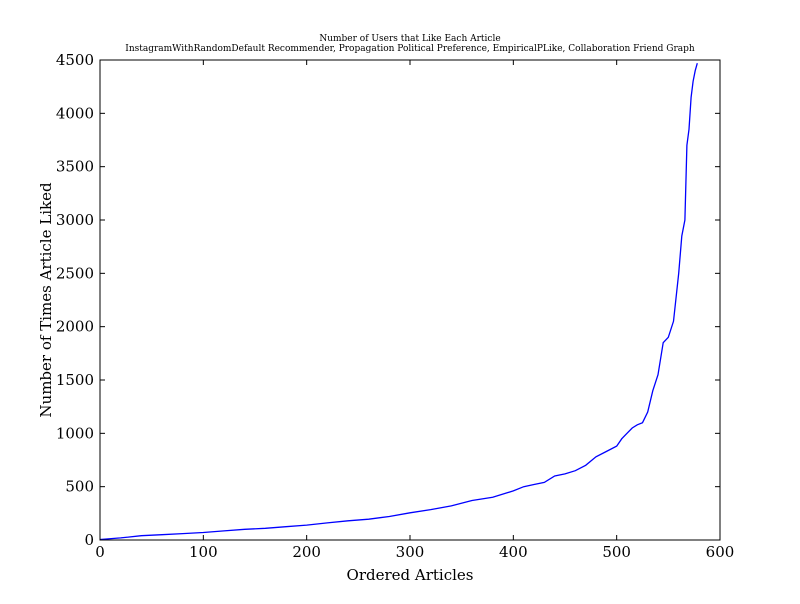  I want to click on x-axis-label: Ordered Articles, so click(410, 575).